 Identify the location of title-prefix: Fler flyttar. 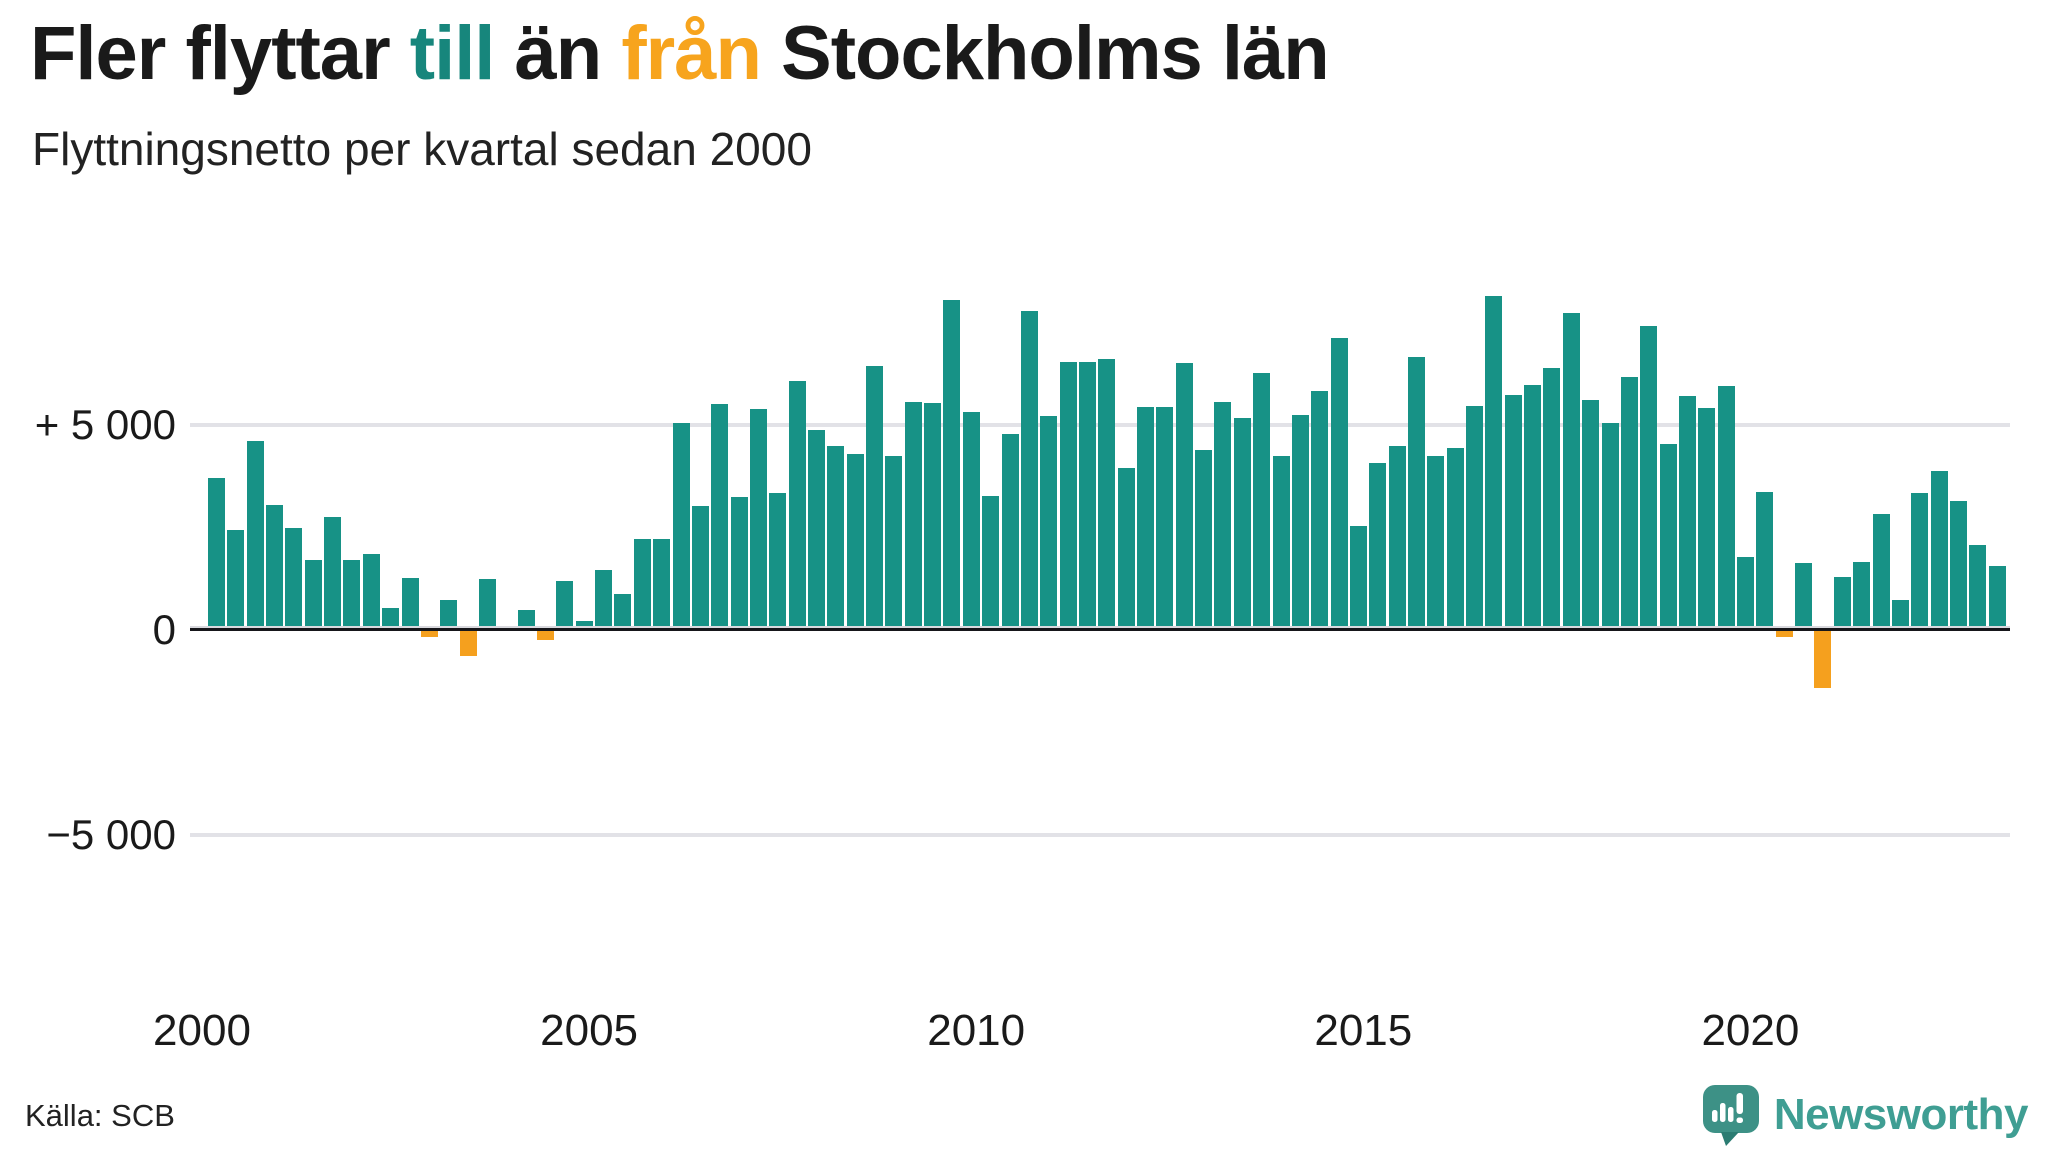
(220, 53).